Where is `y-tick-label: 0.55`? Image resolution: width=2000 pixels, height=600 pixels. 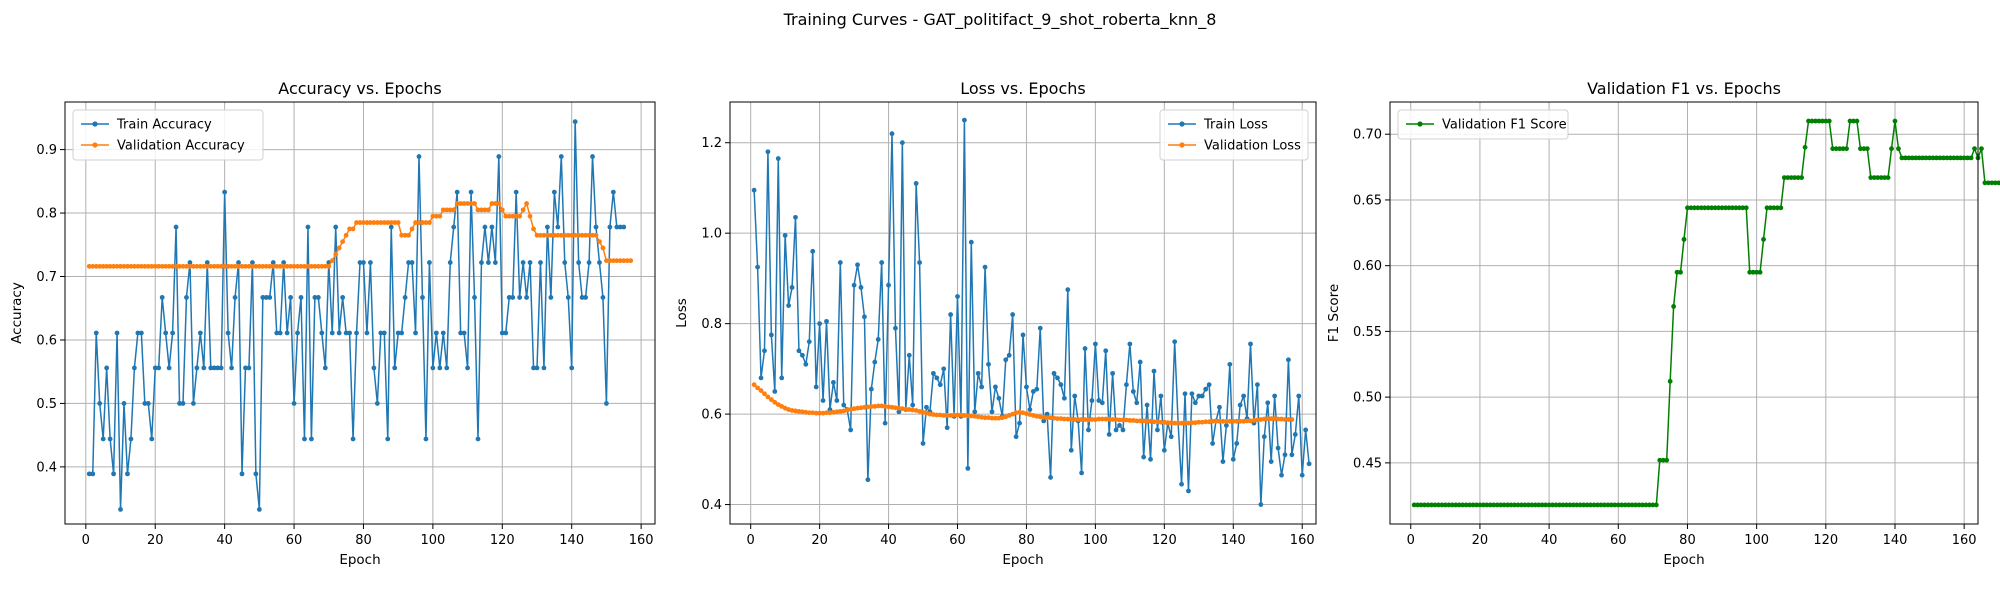
y-tick-label: 0.55 is located at coordinates (1367, 332).